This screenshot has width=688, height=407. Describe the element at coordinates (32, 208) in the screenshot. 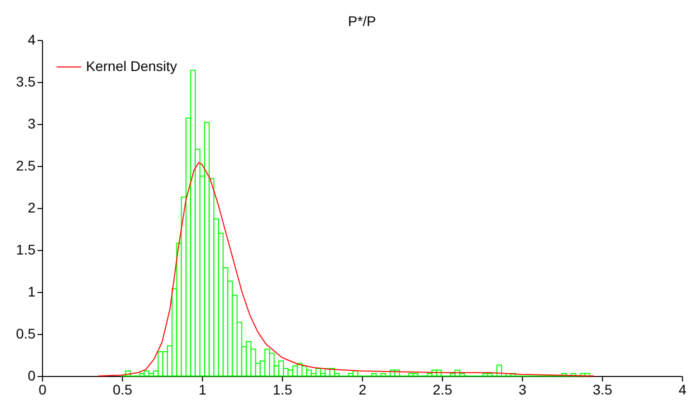

I see `y-tick-label: 2` at that location.